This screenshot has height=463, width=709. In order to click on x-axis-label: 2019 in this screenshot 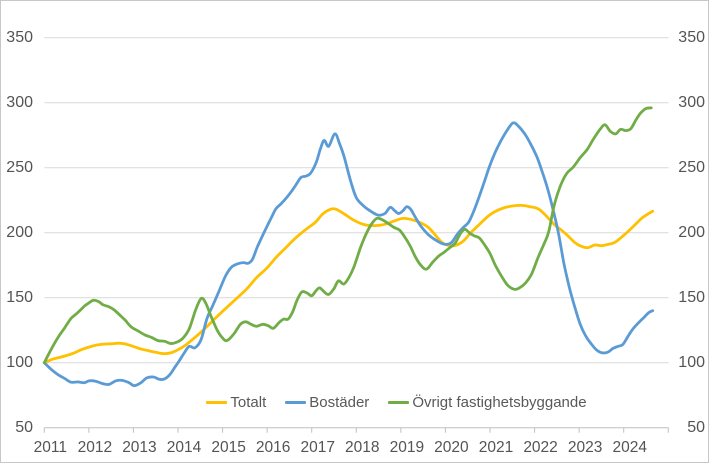, I will do `click(407, 447)`.